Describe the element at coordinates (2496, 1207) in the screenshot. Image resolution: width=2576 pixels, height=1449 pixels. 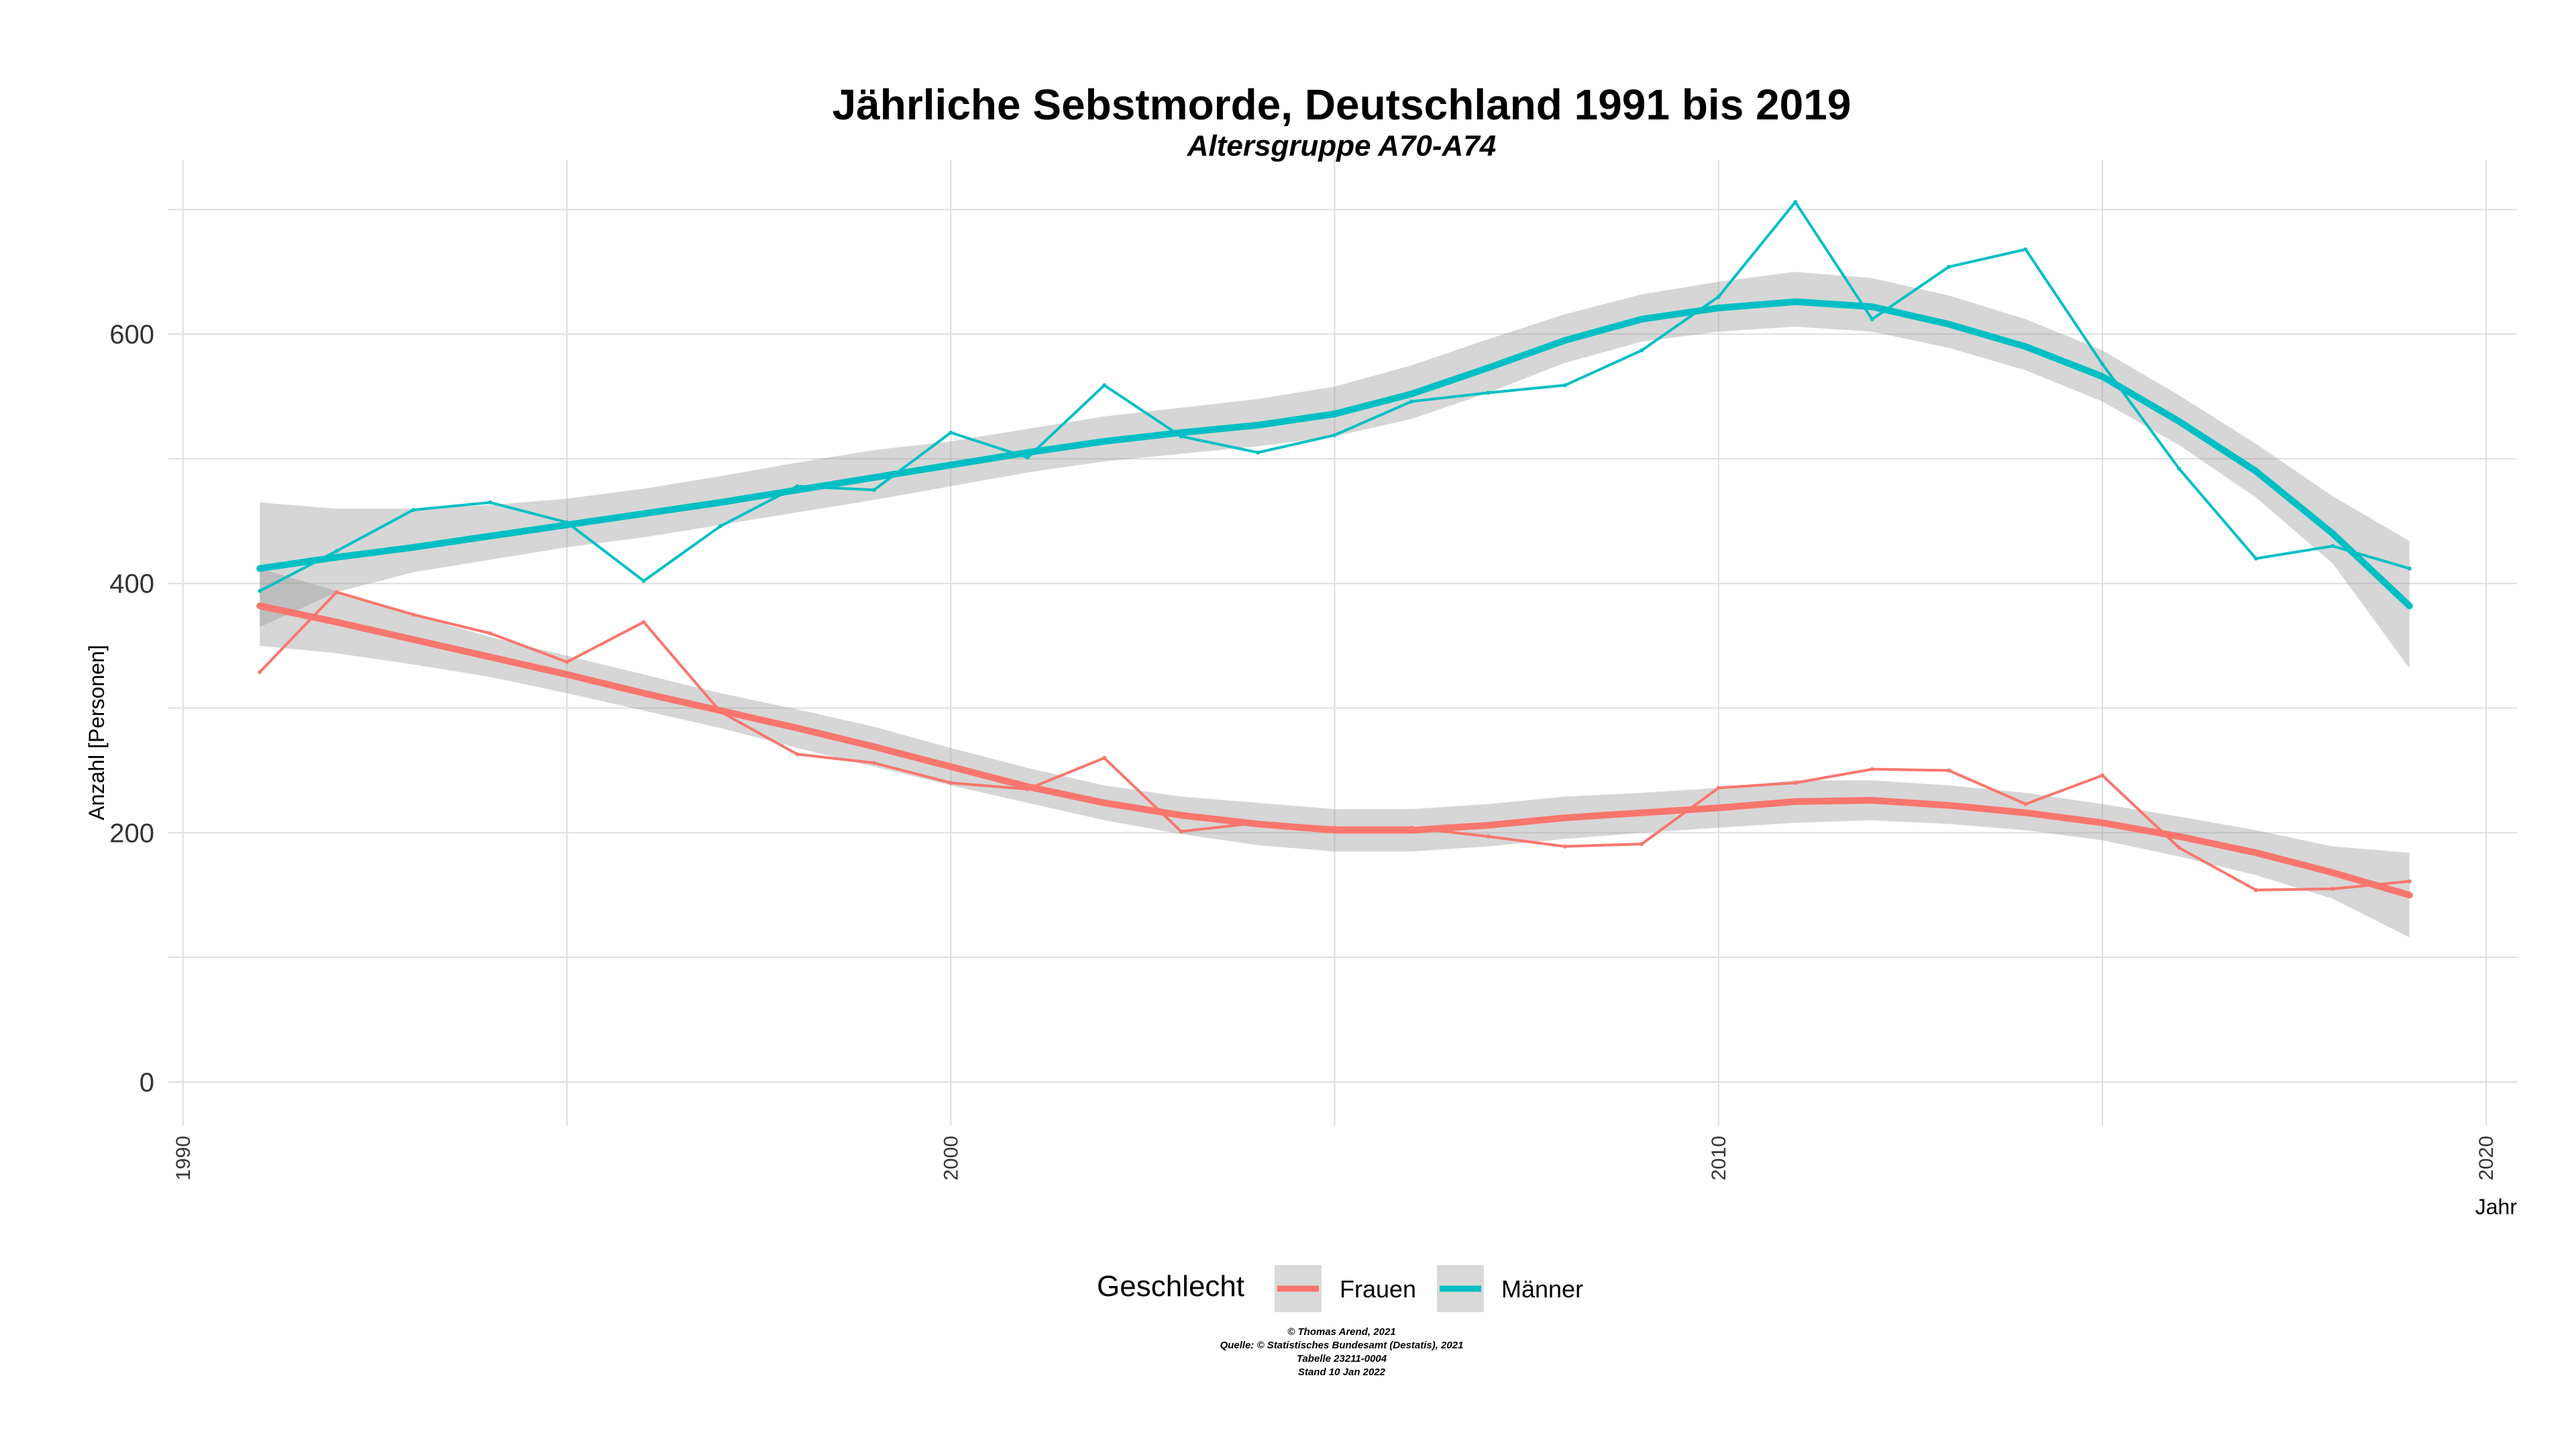
I see `x-axis-label: Jahr` at that location.